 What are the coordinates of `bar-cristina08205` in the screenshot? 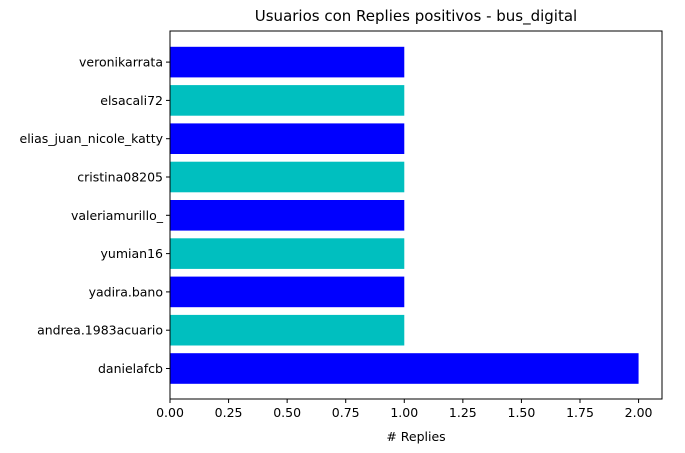 It's located at (287, 177).